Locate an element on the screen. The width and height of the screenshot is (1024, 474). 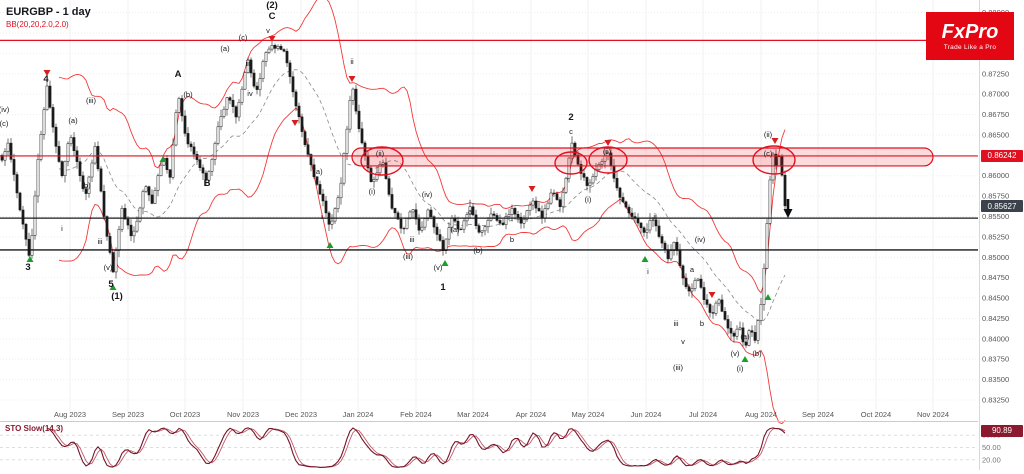
svg-text: 0.83750 is located at coordinates (995, 359).